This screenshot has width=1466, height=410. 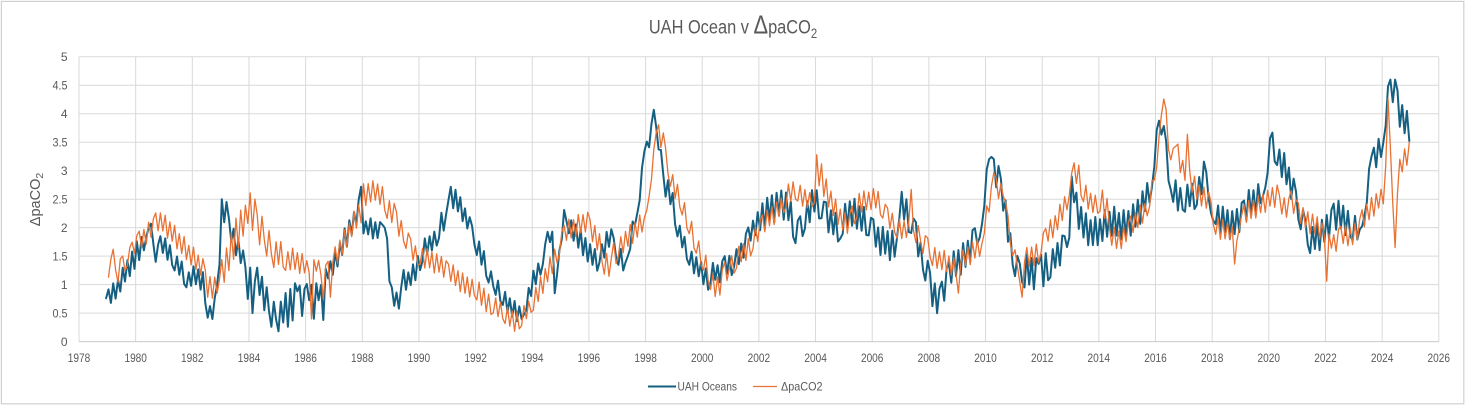 I want to click on svg-text: 3.5, so click(x=60, y=142).